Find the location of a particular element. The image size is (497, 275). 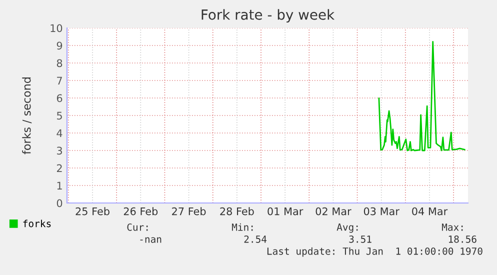

y-tick-label: 2 is located at coordinates (59, 168).